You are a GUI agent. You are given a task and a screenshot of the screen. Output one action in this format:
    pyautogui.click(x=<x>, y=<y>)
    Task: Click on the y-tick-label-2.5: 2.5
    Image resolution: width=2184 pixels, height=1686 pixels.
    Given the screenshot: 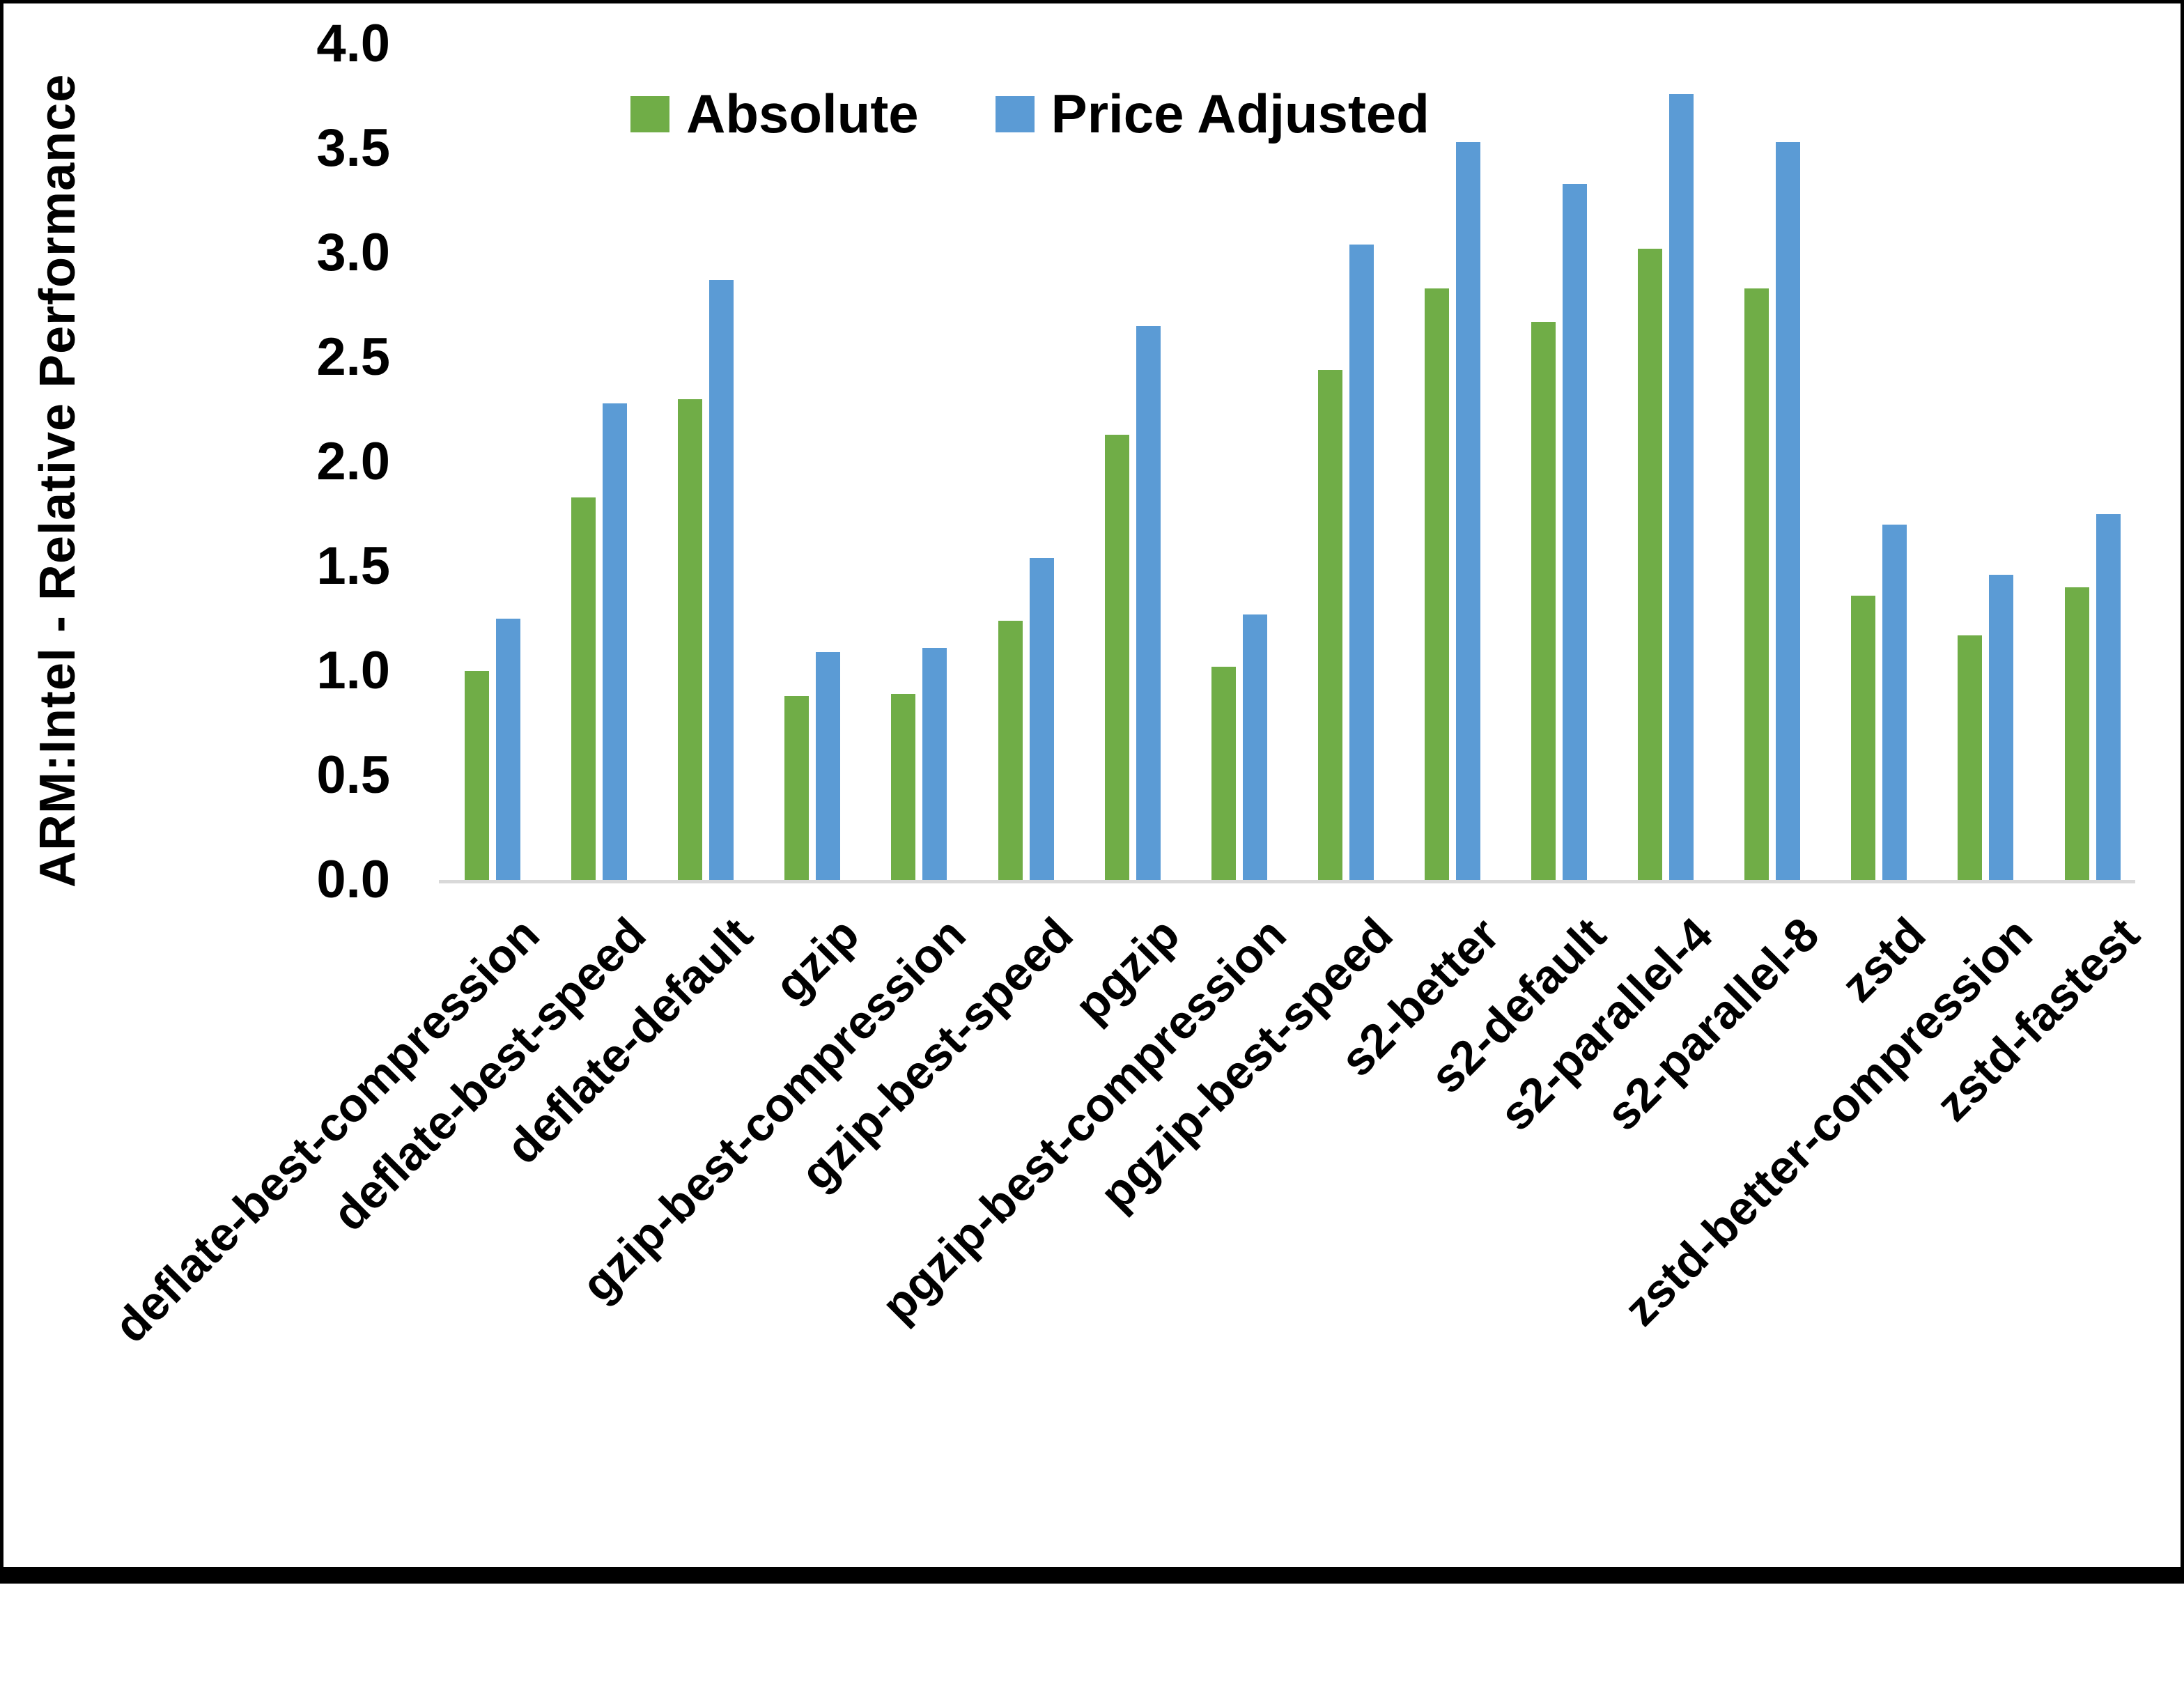 What is the action you would take?
    pyautogui.click(x=353, y=357)
    